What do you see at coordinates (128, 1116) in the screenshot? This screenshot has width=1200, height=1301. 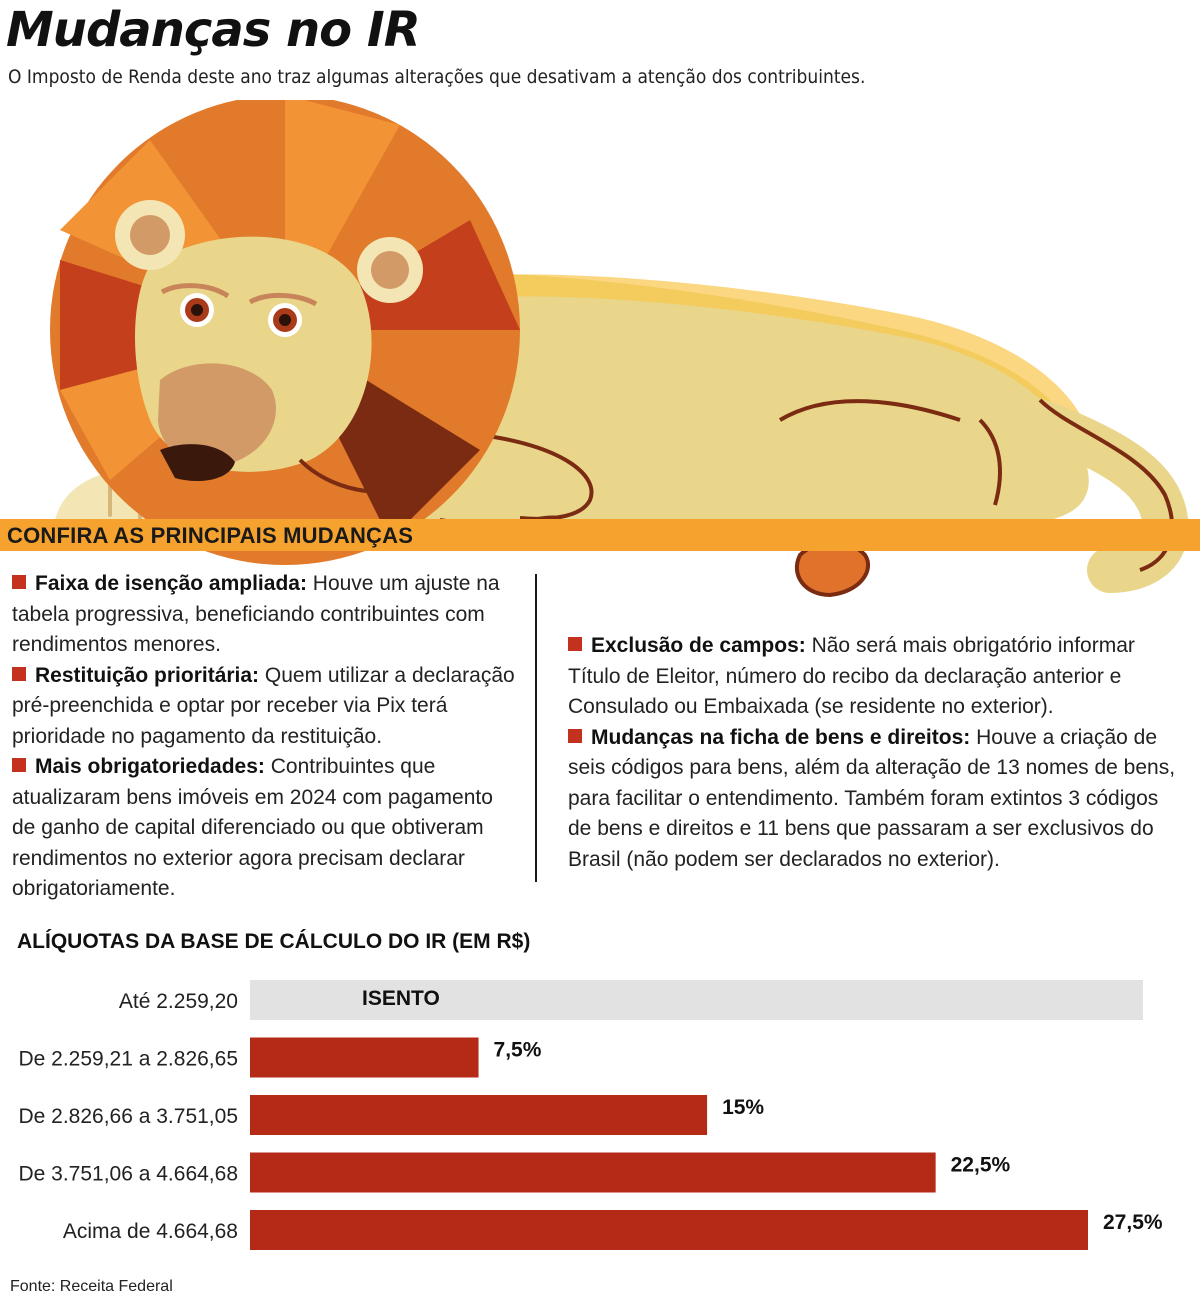 I see `category-label: De 2.826,66 a 3.751,05` at bounding box center [128, 1116].